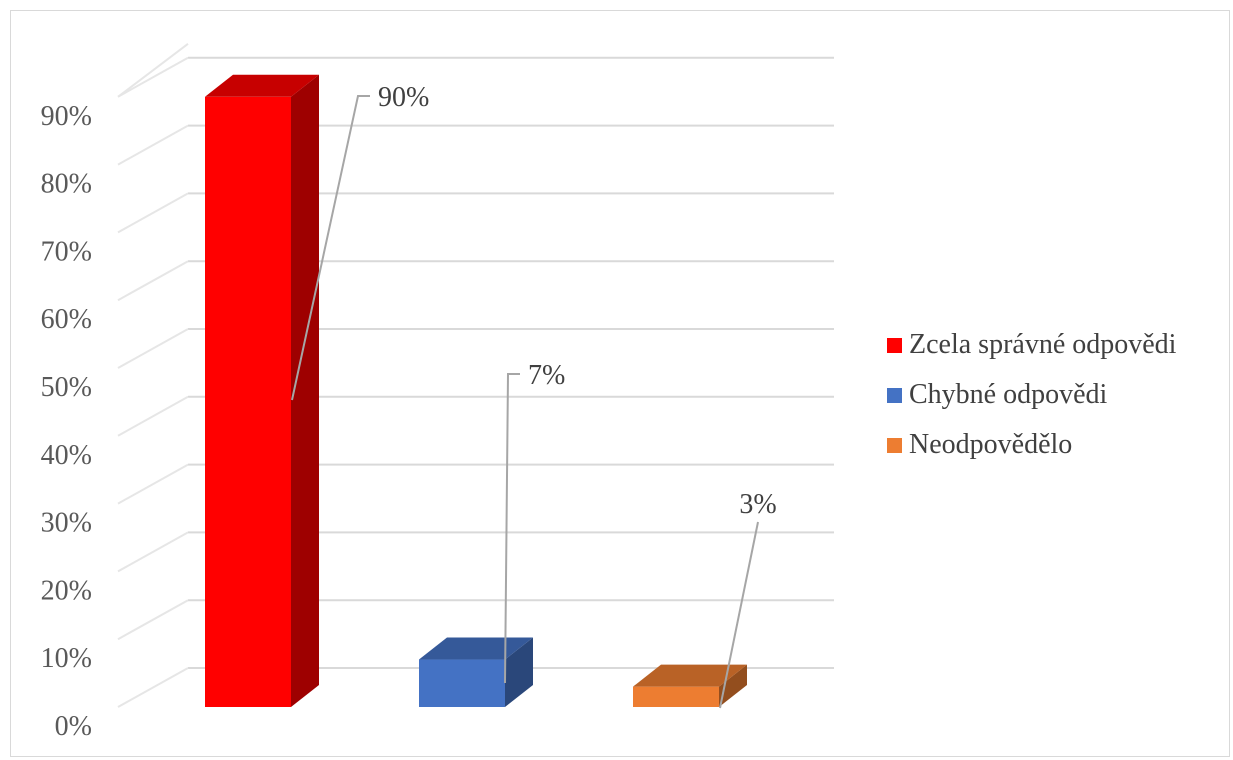 The image size is (1233, 760). I want to click on legend-item: Zcela správné odpovědi, so click(1031, 345).